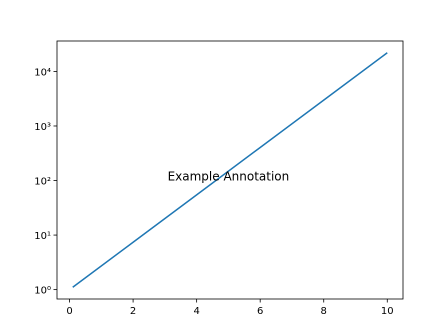  Describe the element at coordinates (324, 311) in the screenshot. I see `x-tick-label: 8` at that location.